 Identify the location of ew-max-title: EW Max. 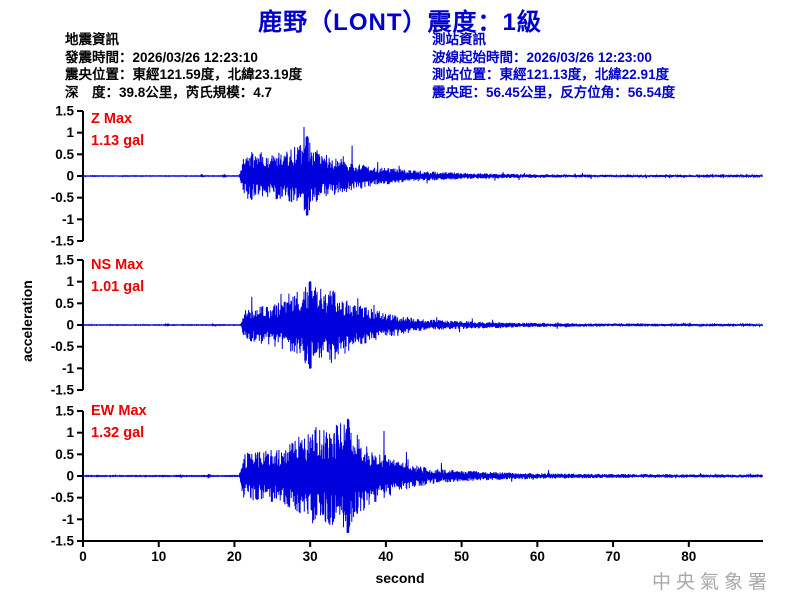
(119, 411).